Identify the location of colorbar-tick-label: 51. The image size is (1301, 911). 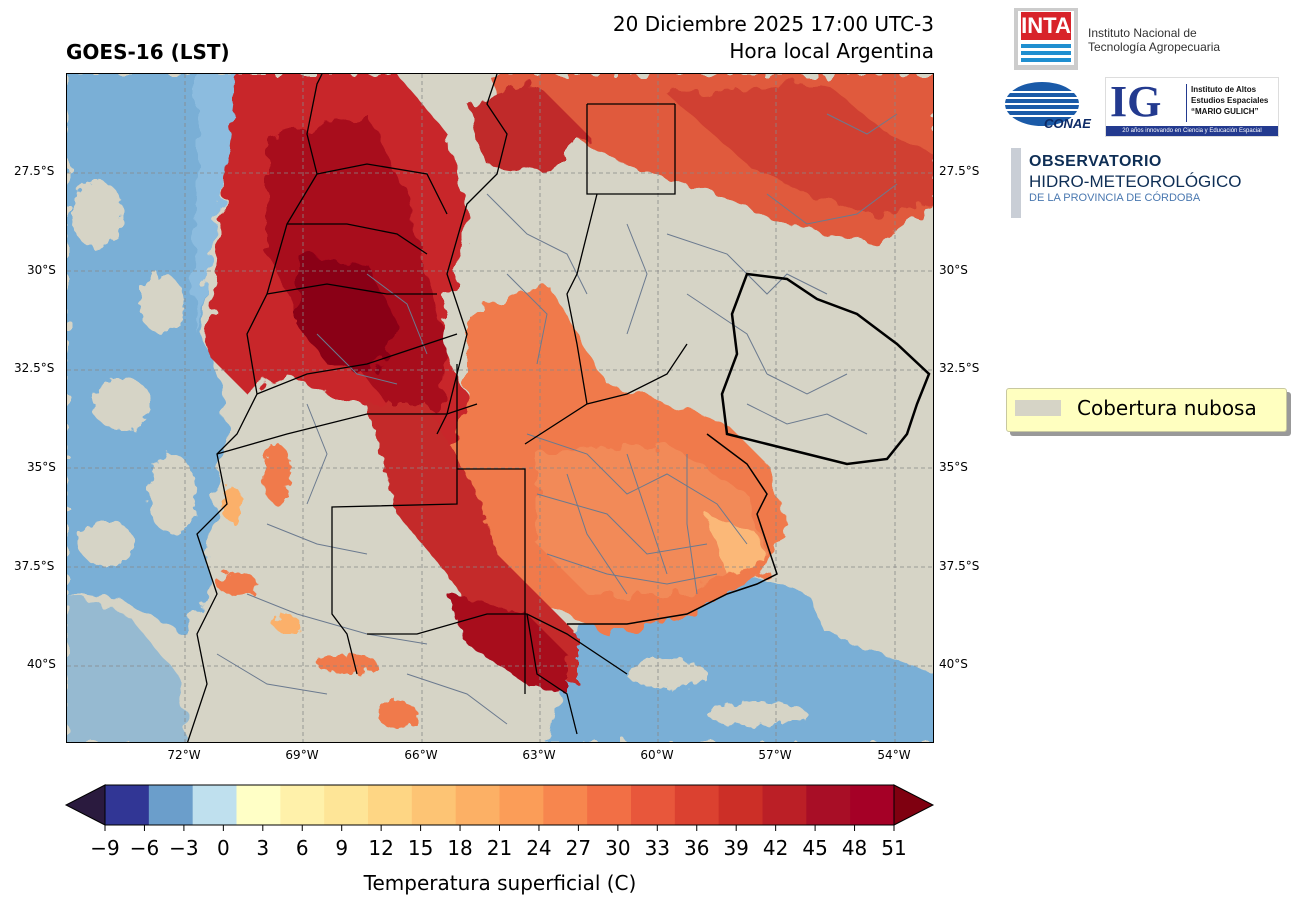
(894, 848).